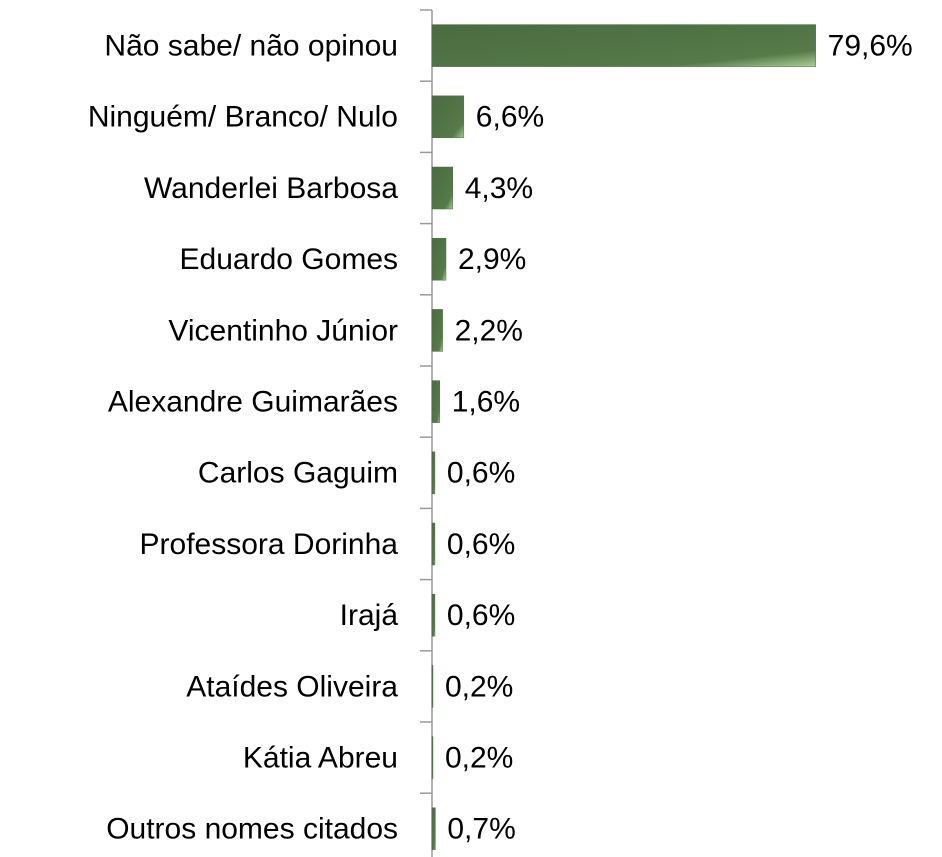 This screenshot has width=942, height=857. Describe the element at coordinates (243, 117) in the screenshot. I see `category-label: Ninguém/ Branco/ Nulo` at that location.